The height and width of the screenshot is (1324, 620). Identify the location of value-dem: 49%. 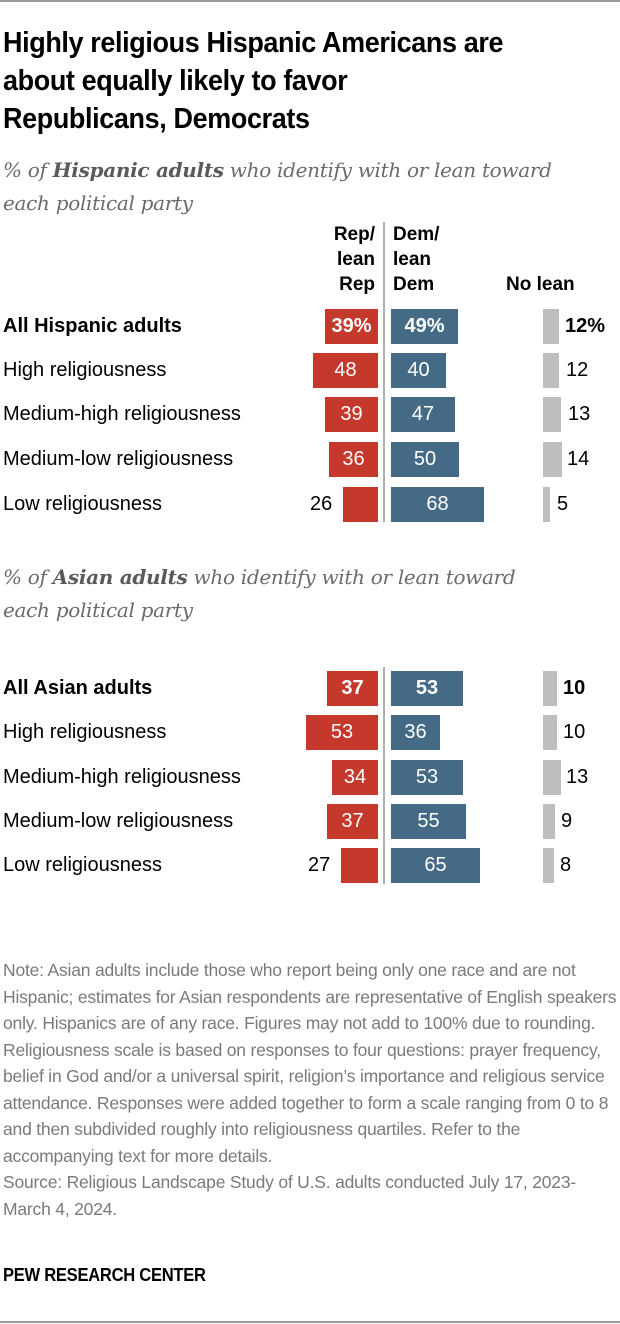
(424, 326).